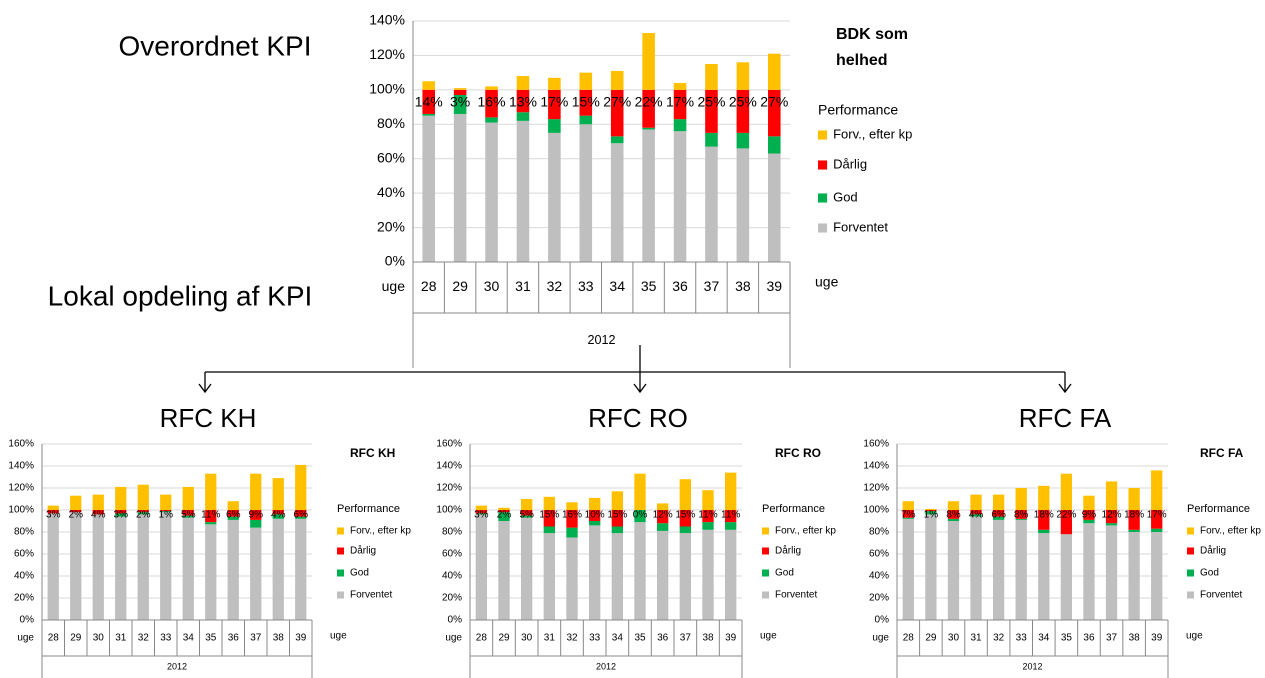 The width and height of the screenshot is (1265, 678). What do you see at coordinates (549, 515) in the screenshot?
I see `data-label: 15%` at bounding box center [549, 515].